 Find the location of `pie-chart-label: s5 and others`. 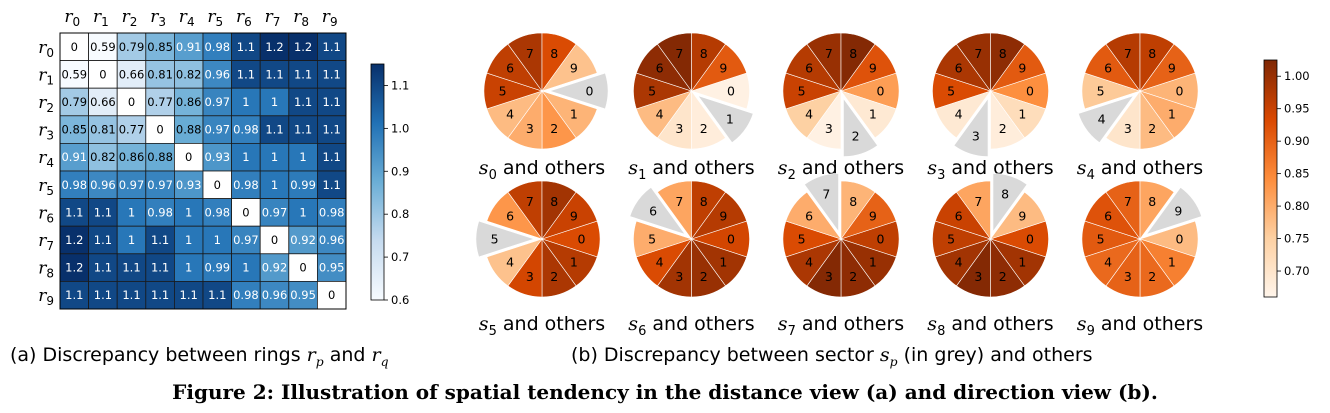

pie-chart-label: s5 and others is located at coordinates (542, 326).